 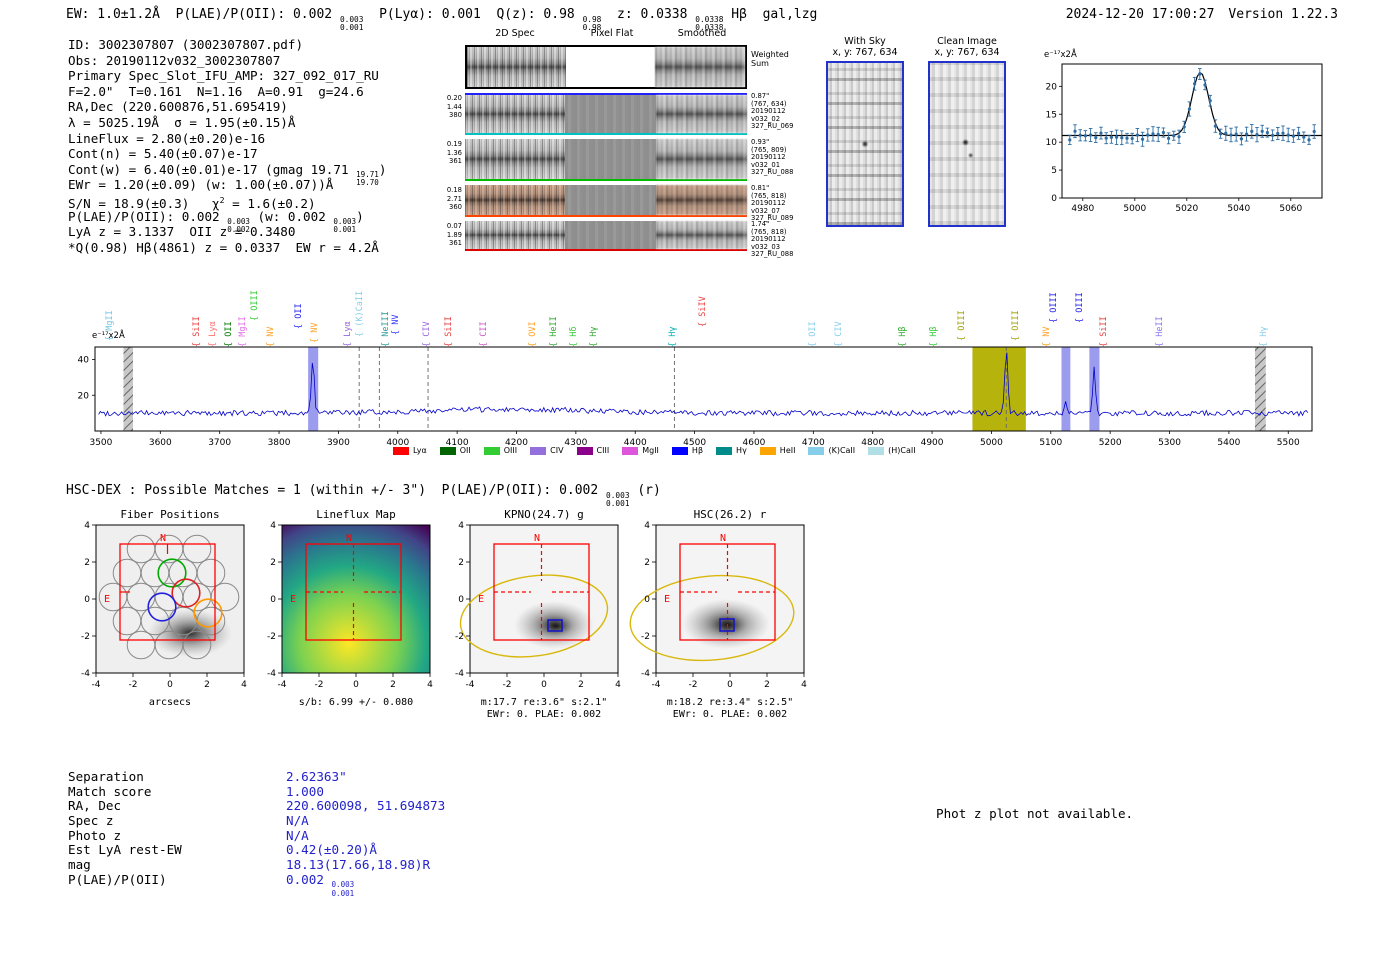 I want to click on cutout-captions: m:17.7 re:3.6" s:2.1" EWr: 0. PLAE: 0.002, so click(x=544, y=709).